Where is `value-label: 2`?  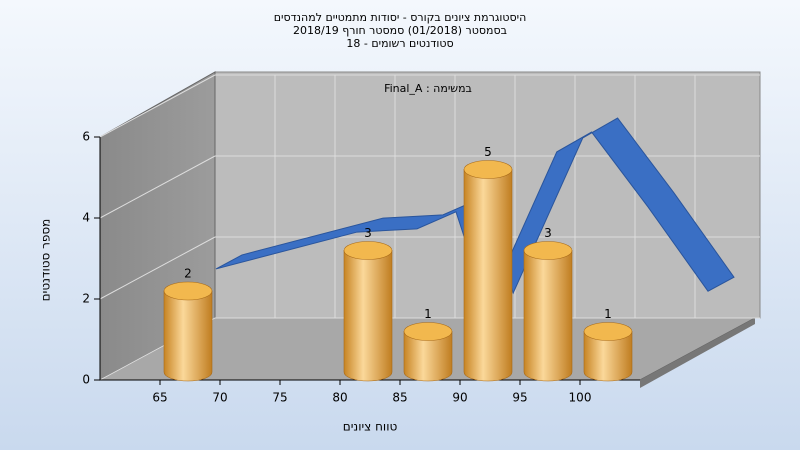 value-label: 2 is located at coordinates (188, 274).